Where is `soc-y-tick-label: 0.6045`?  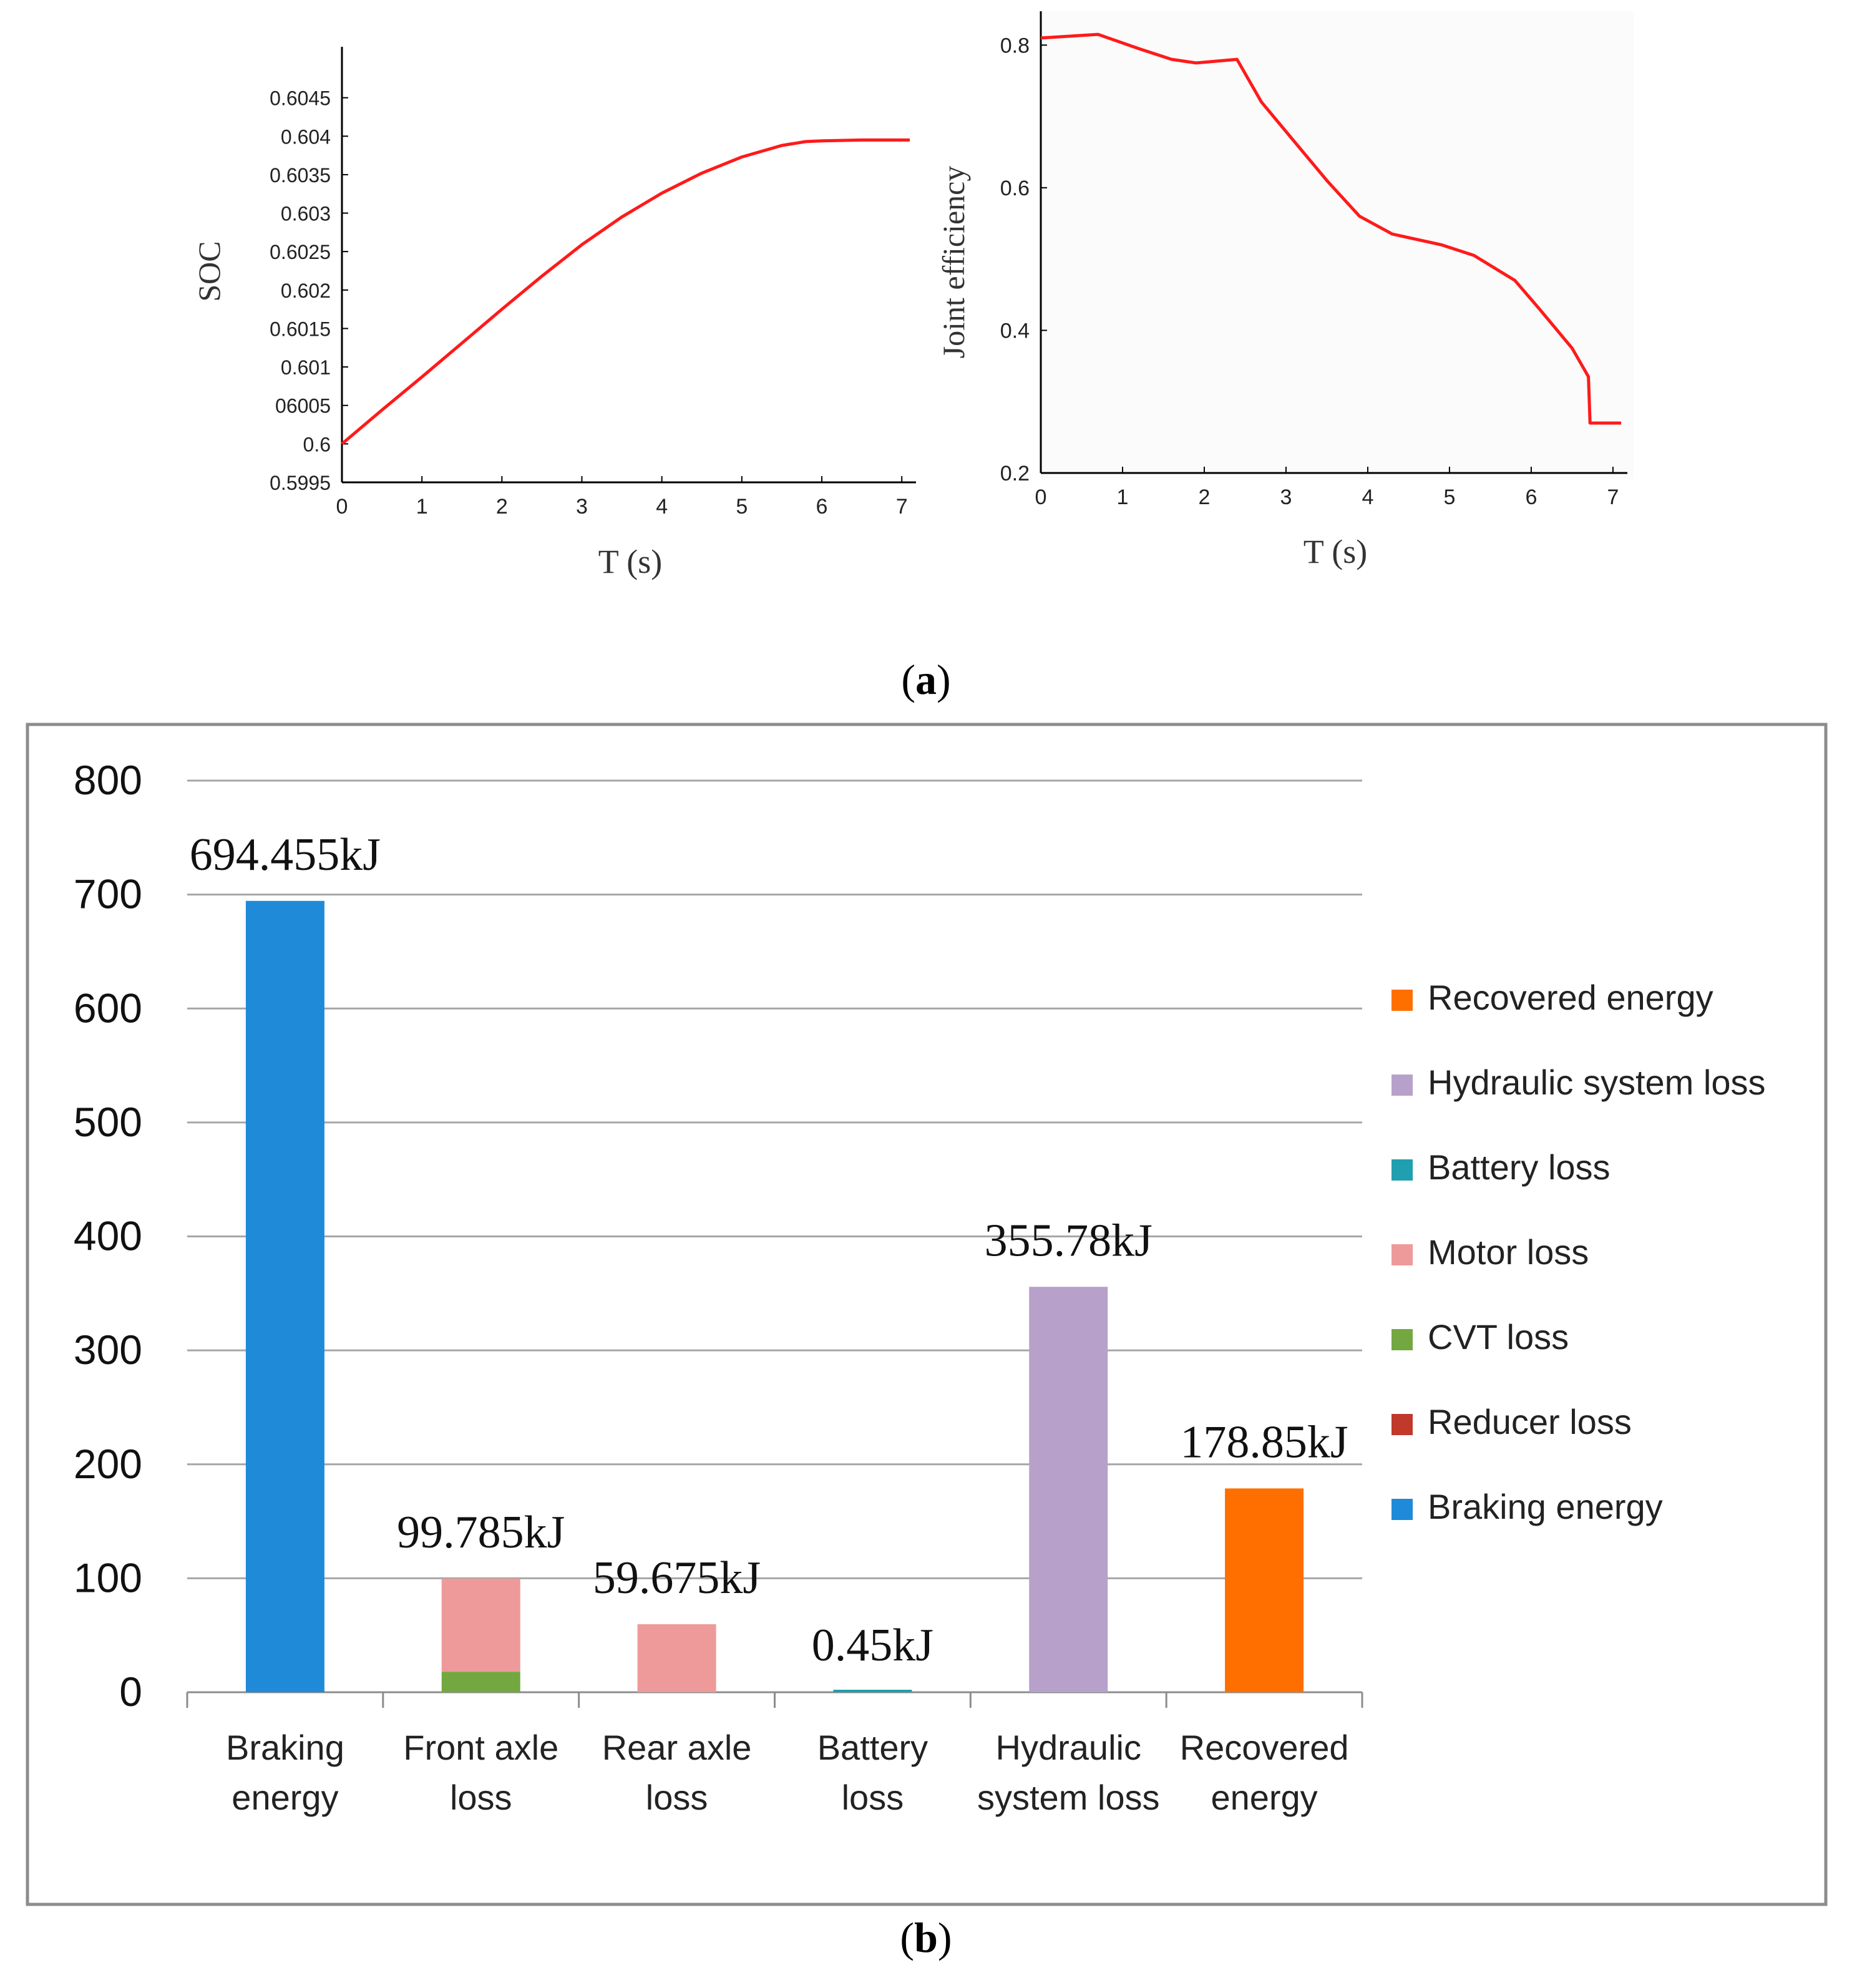 soc-y-tick-label: 0.6045 is located at coordinates (301, 98).